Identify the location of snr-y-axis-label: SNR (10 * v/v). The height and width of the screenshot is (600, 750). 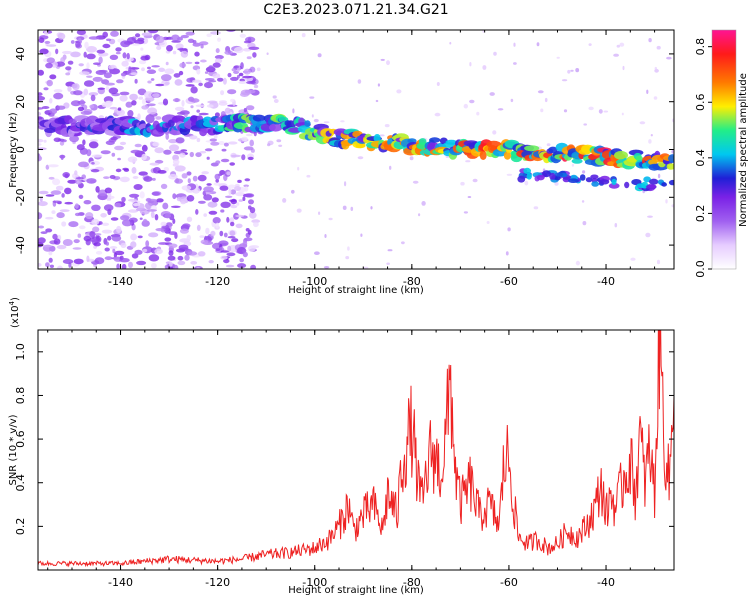
(13, 449).